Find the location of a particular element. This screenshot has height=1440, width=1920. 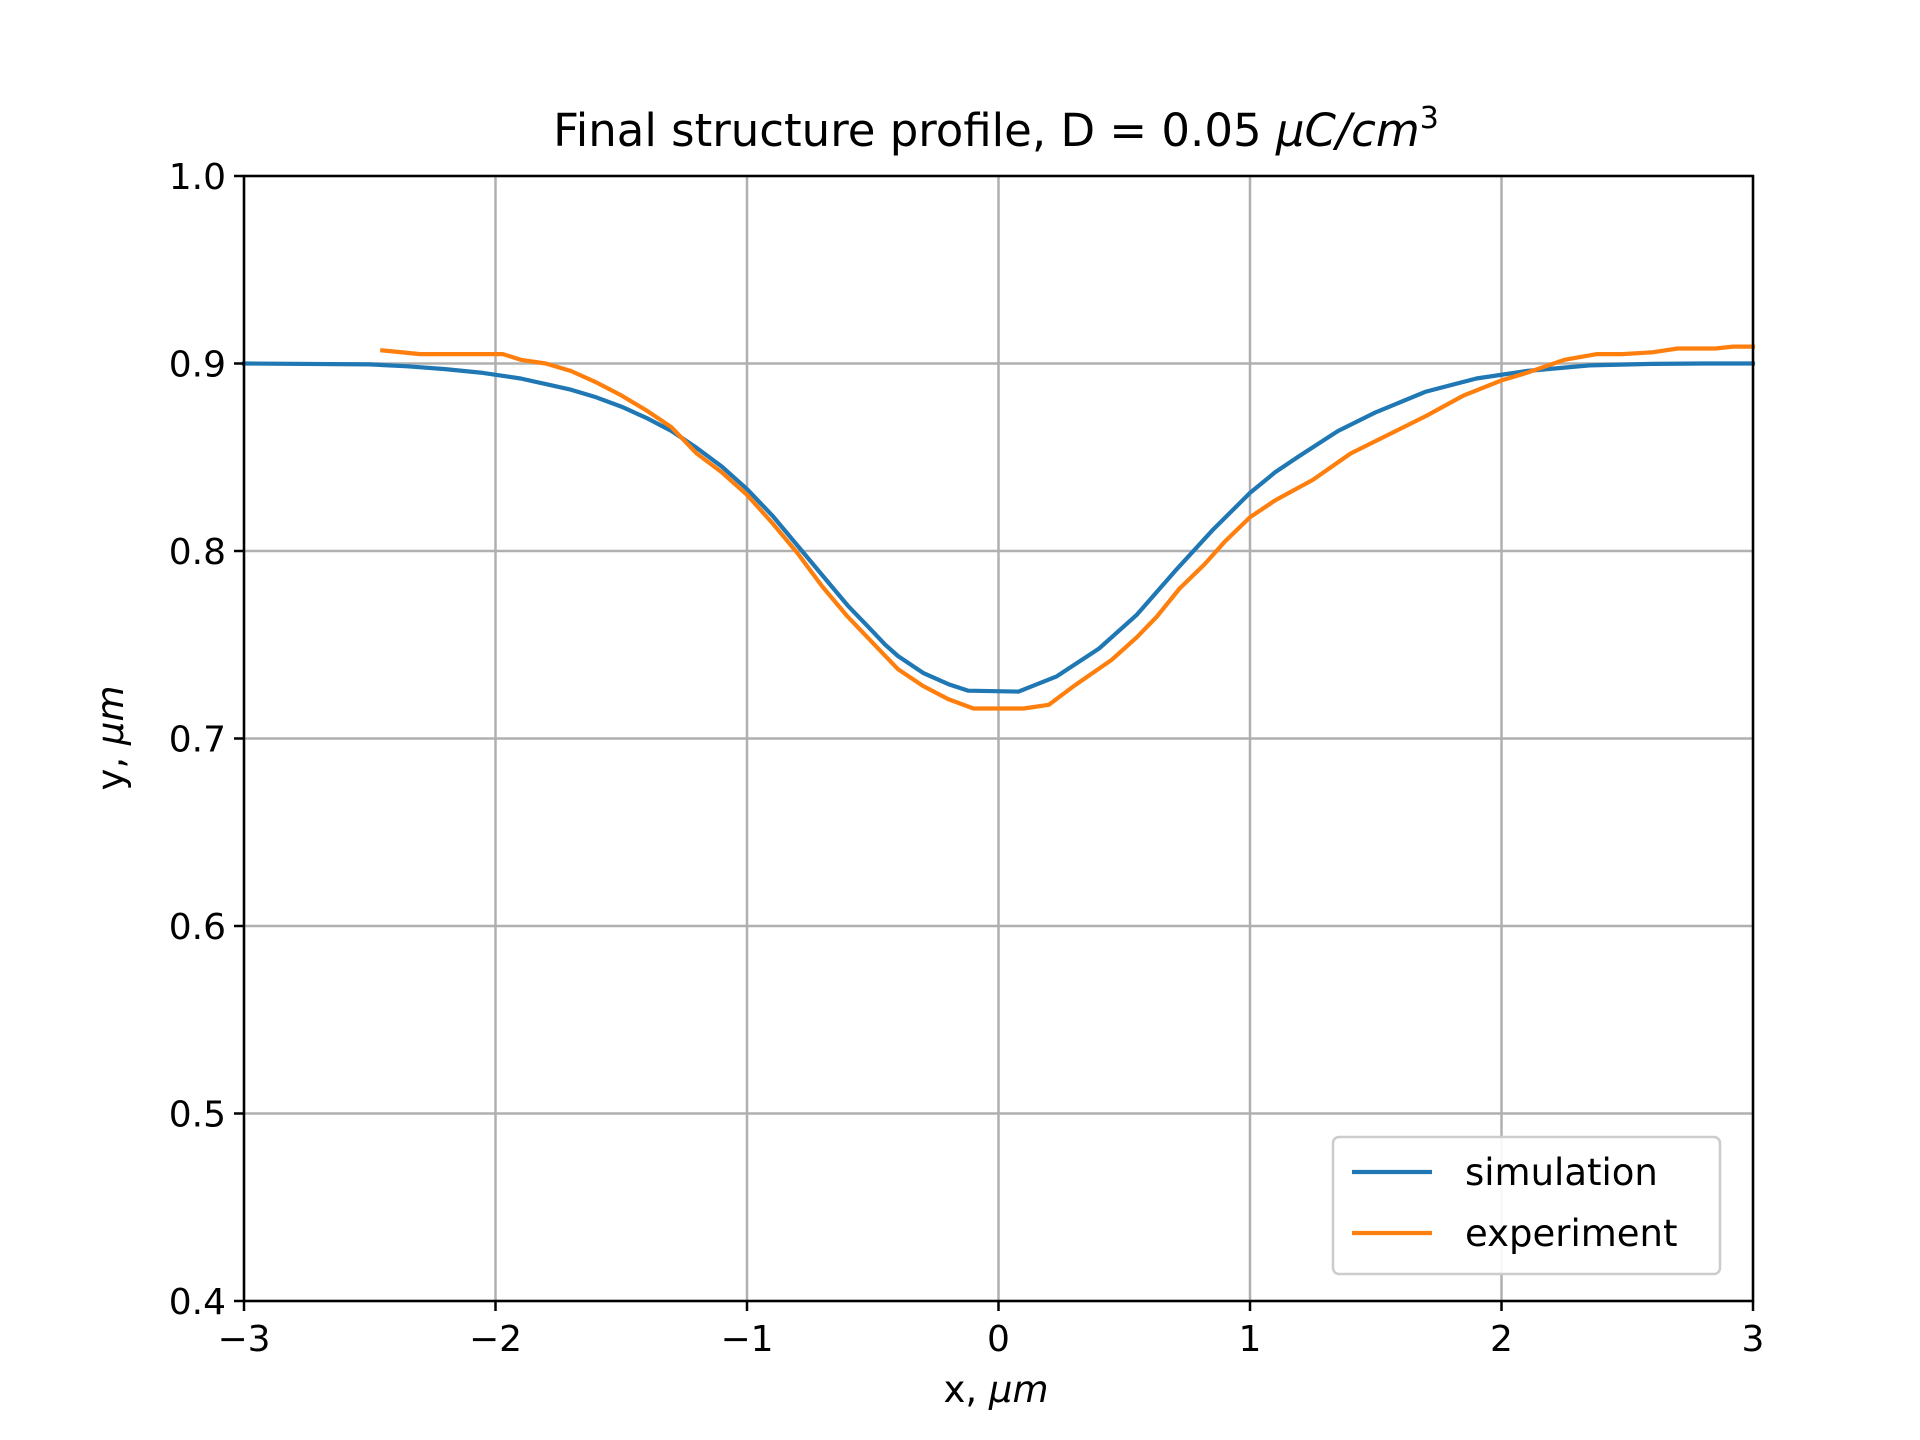

y-tick-label: 0.7 is located at coordinates (197, 740).